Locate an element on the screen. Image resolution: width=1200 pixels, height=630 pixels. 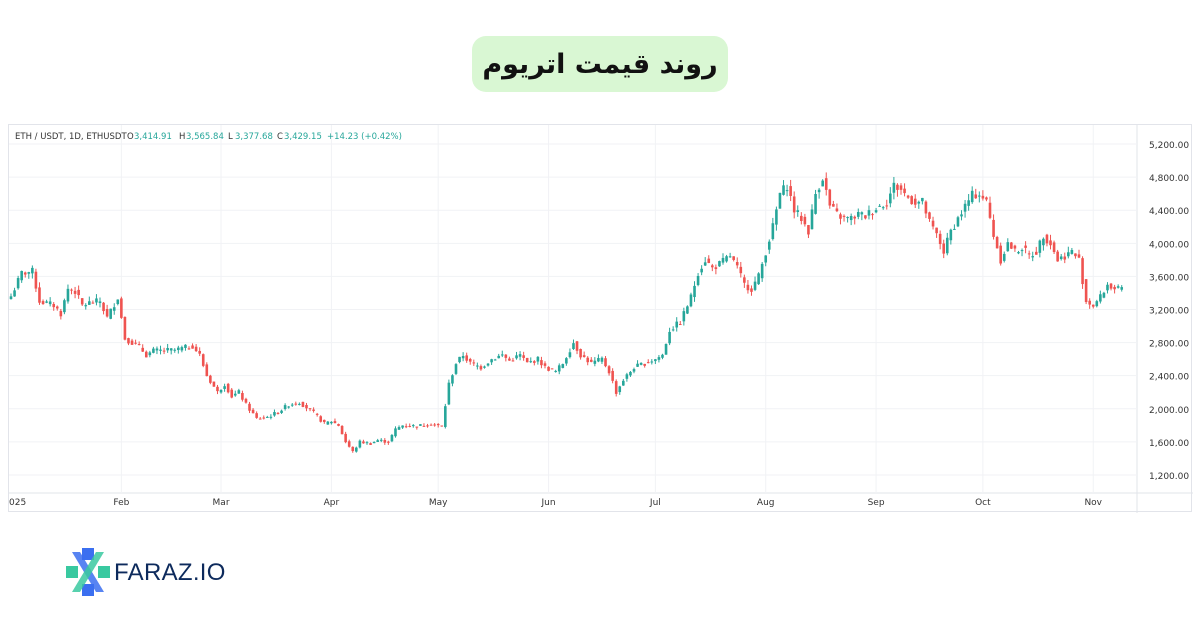
ohlc-open-label: O is located at coordinates (130, 137).